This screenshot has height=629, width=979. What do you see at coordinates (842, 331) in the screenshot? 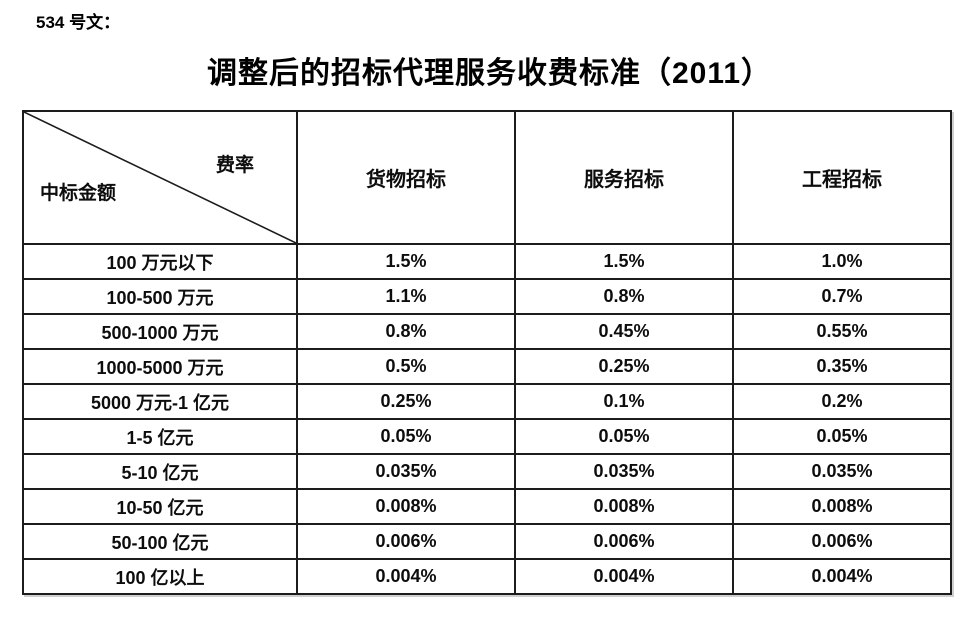
I see `rate-cell: 0.55%` at bounding box center [842, 331].